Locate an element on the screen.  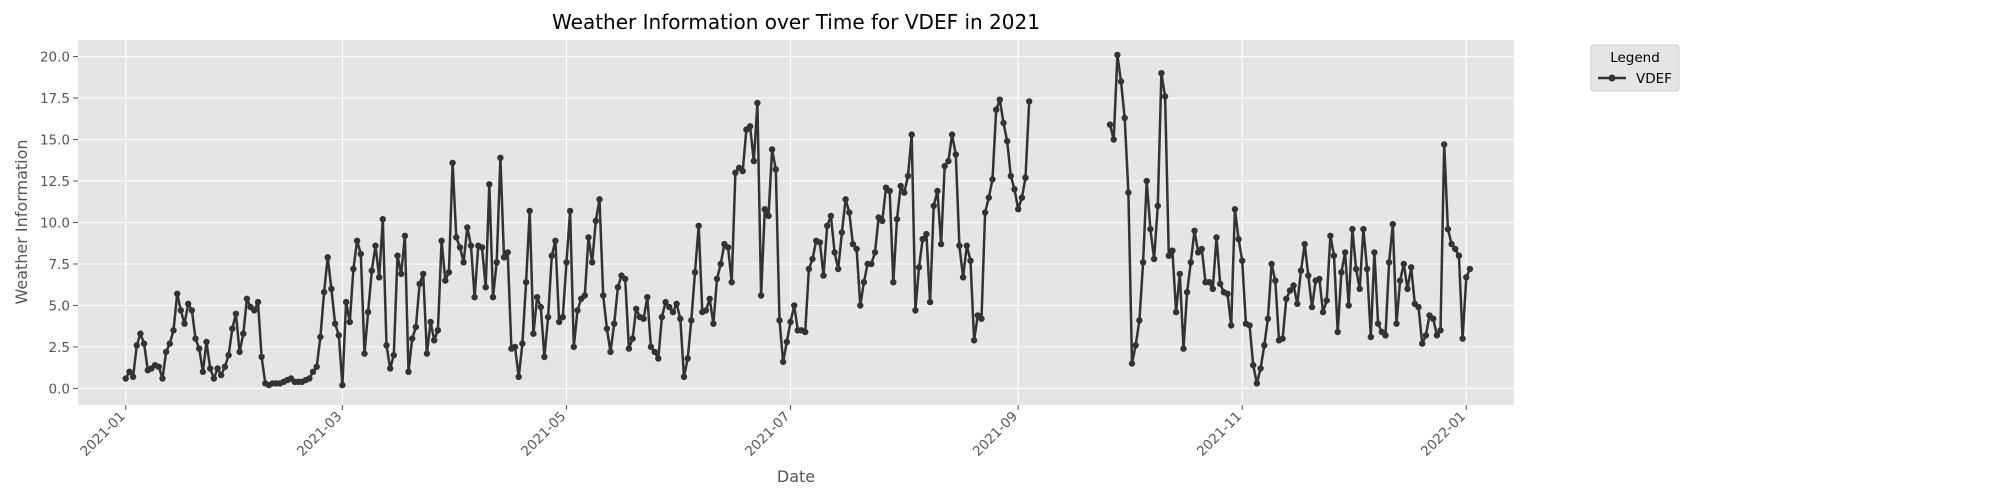
legend-label-vdef: VDEF is located at coordinates (1654, 79).